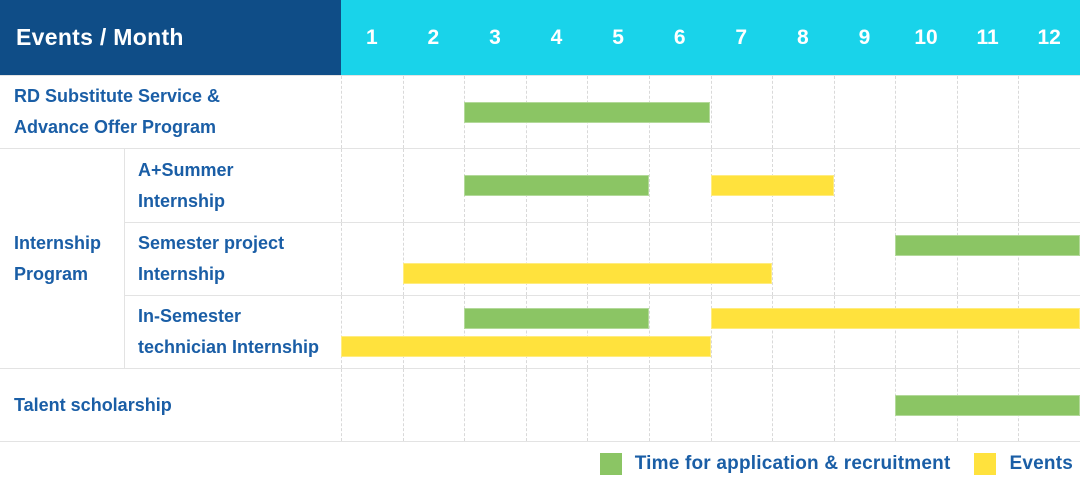 Image resolution: width=1080 pixels, height=494 pixels. What do you see at coordinates (987, 37) in the screenshot?
I see `month-header-cell-11: 11` at bounding box center [987, 37].